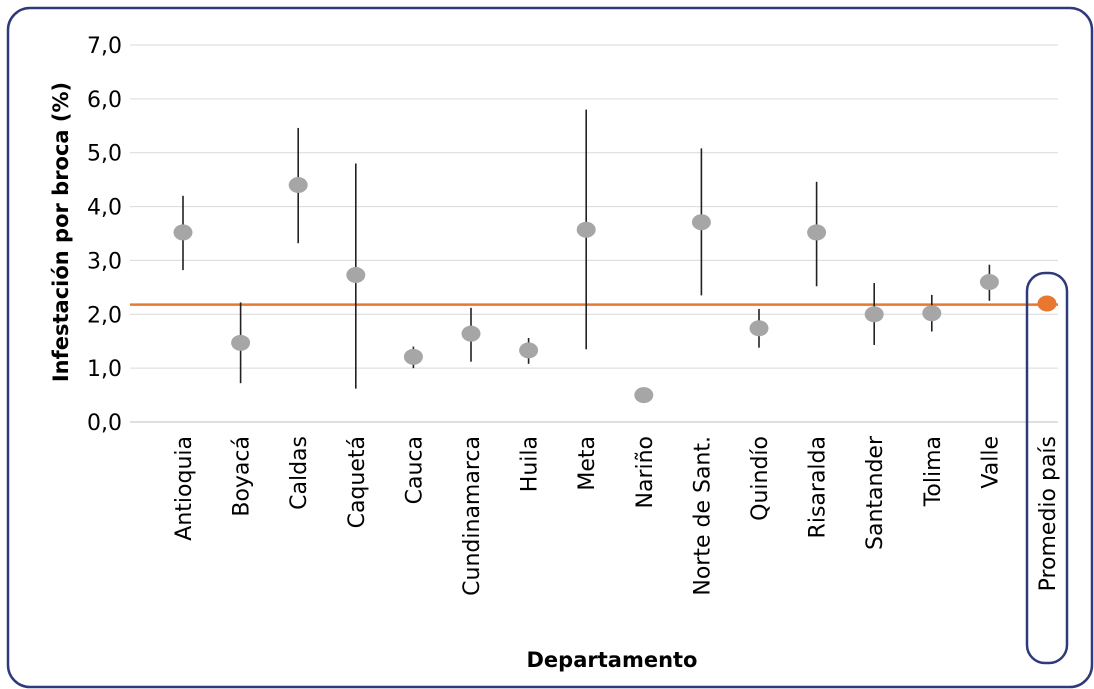  Describe the element at coordinates (104, 235) in the screenshot. I see `y-axis: 0,0 1,0 2,0 3,0 4,0 5,0 6,0 7,0` at that location.